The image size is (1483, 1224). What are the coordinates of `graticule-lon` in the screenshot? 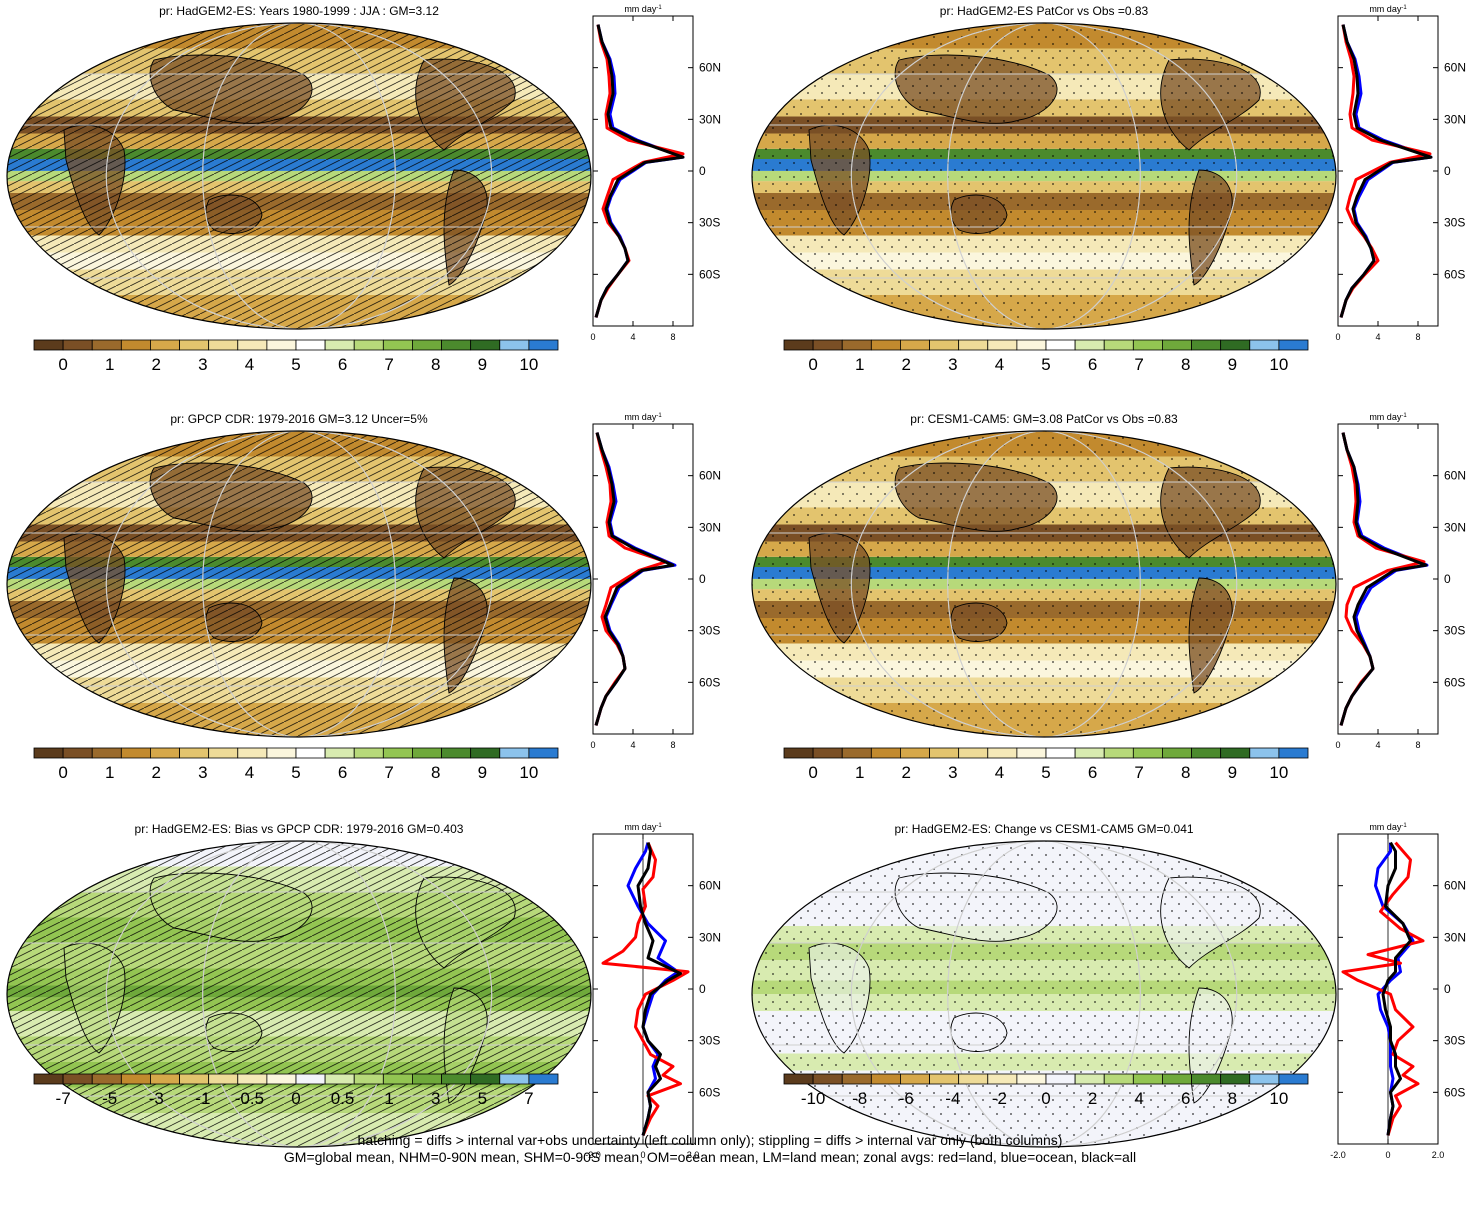 It's located at (1044, 584).